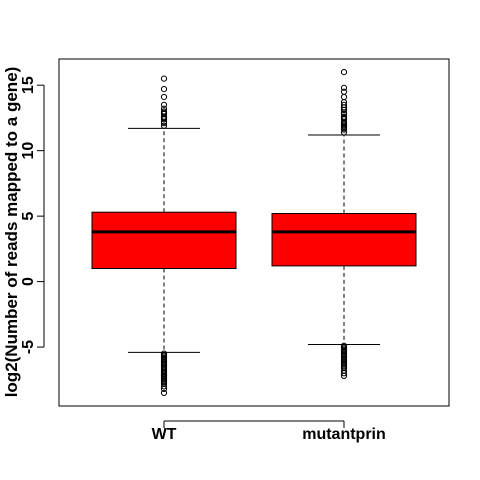  Describe the element at coordinates (28, 151) in the screenshot. I see `y-tick-label: 10` at that location.